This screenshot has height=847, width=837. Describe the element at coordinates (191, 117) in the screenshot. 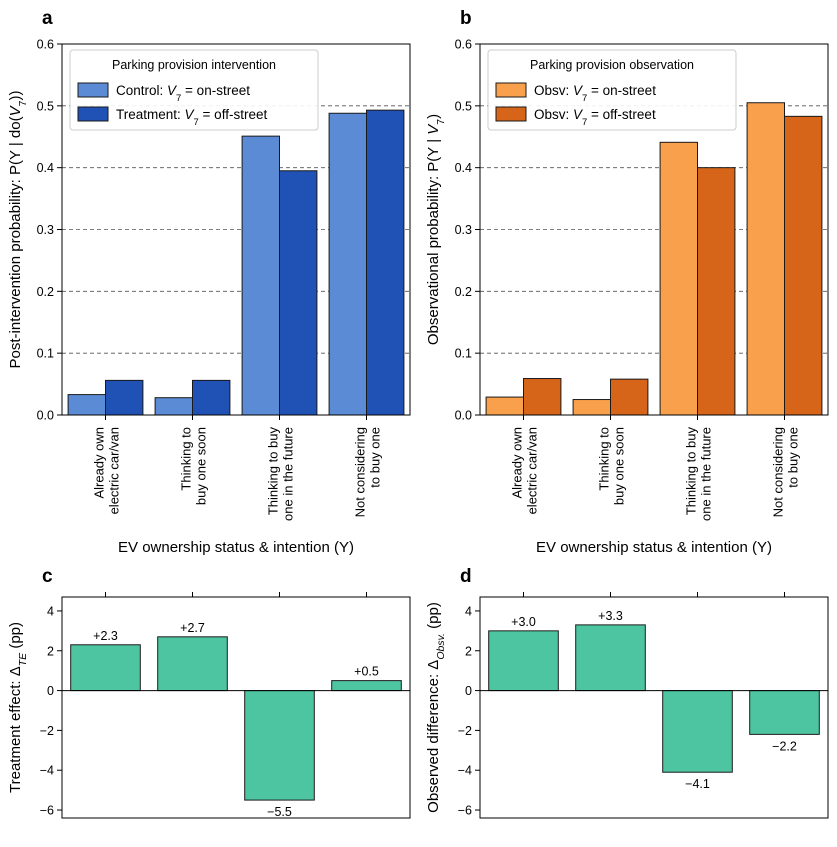

I see `legend-label: Treatment: V7 = off-street` at that location.